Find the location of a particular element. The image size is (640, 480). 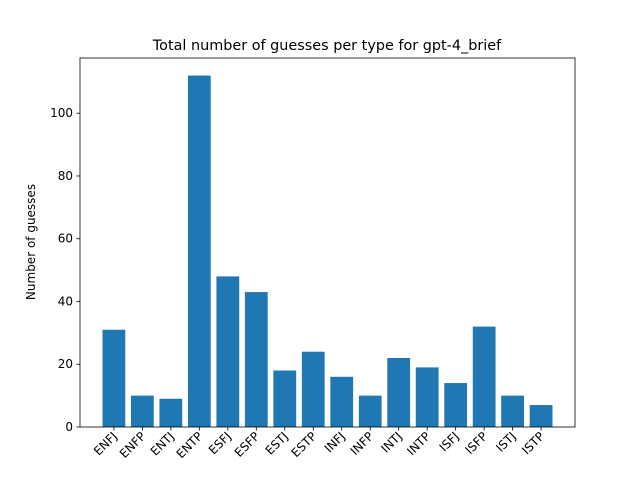

x-tick-label: ESFJ is located at coordinates (220, 443).